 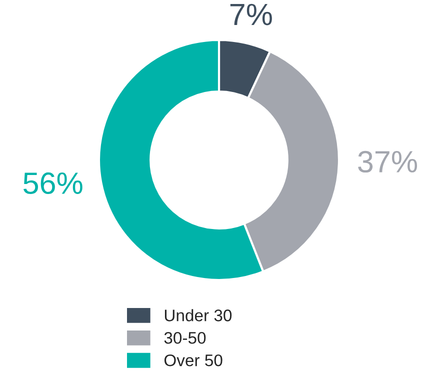 What do you see at coordinates (387, 161) in the screenshot?
I see `data-label: 37%` at bounding box center [387, 161].